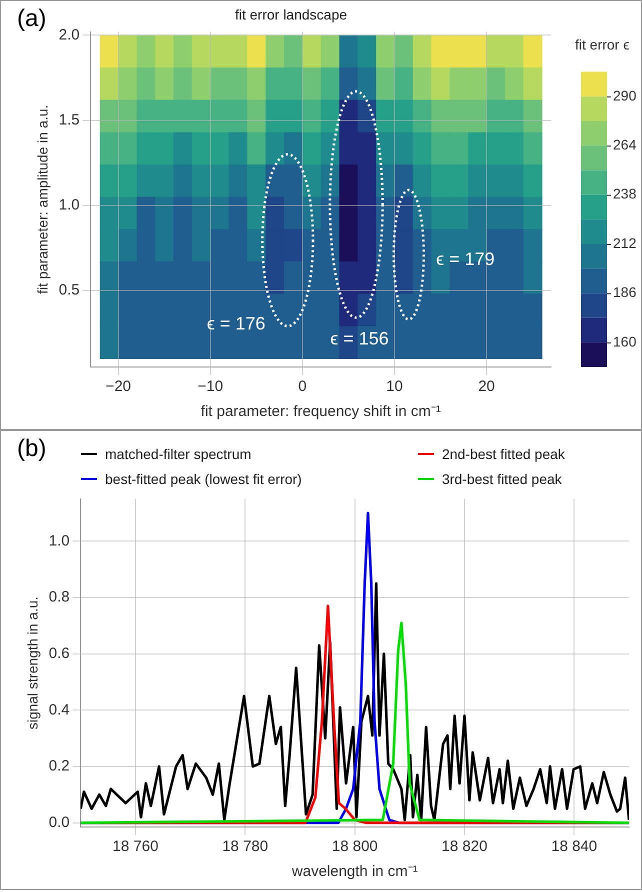 This screenshot has height=892, width=642. Describe the element at coordinates (59, 597) in the screenshot. I see `y-tick-label: 0.8` at that location.